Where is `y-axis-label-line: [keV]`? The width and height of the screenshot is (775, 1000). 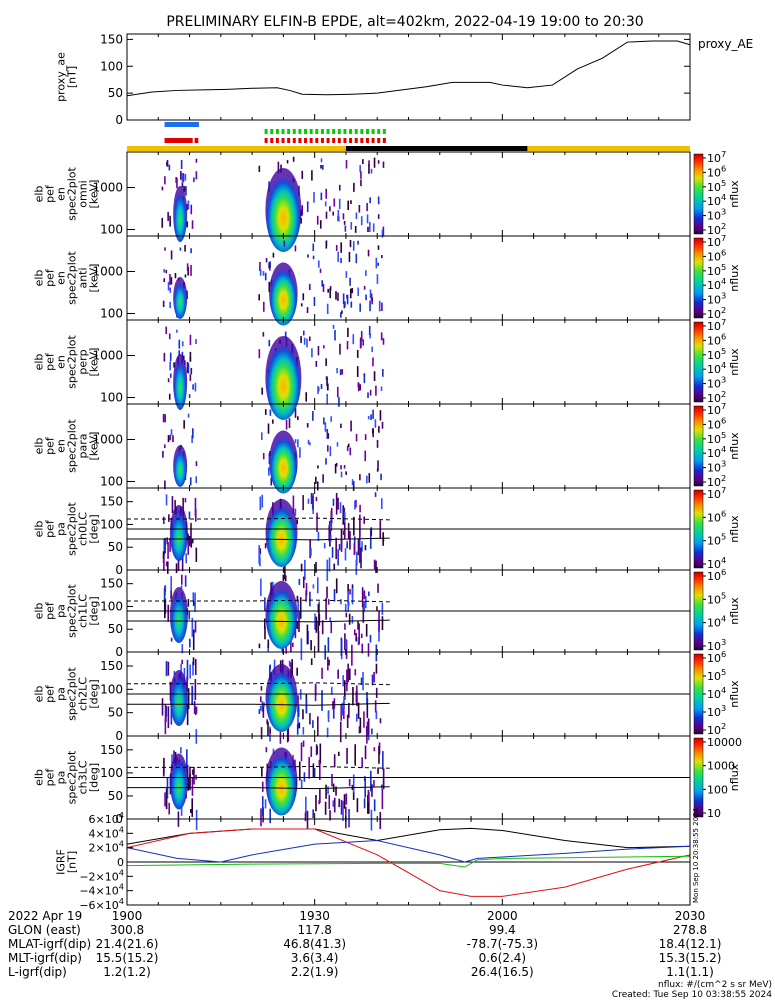 y-axis-label-line: [keV] is located at coordinates (94, 194).